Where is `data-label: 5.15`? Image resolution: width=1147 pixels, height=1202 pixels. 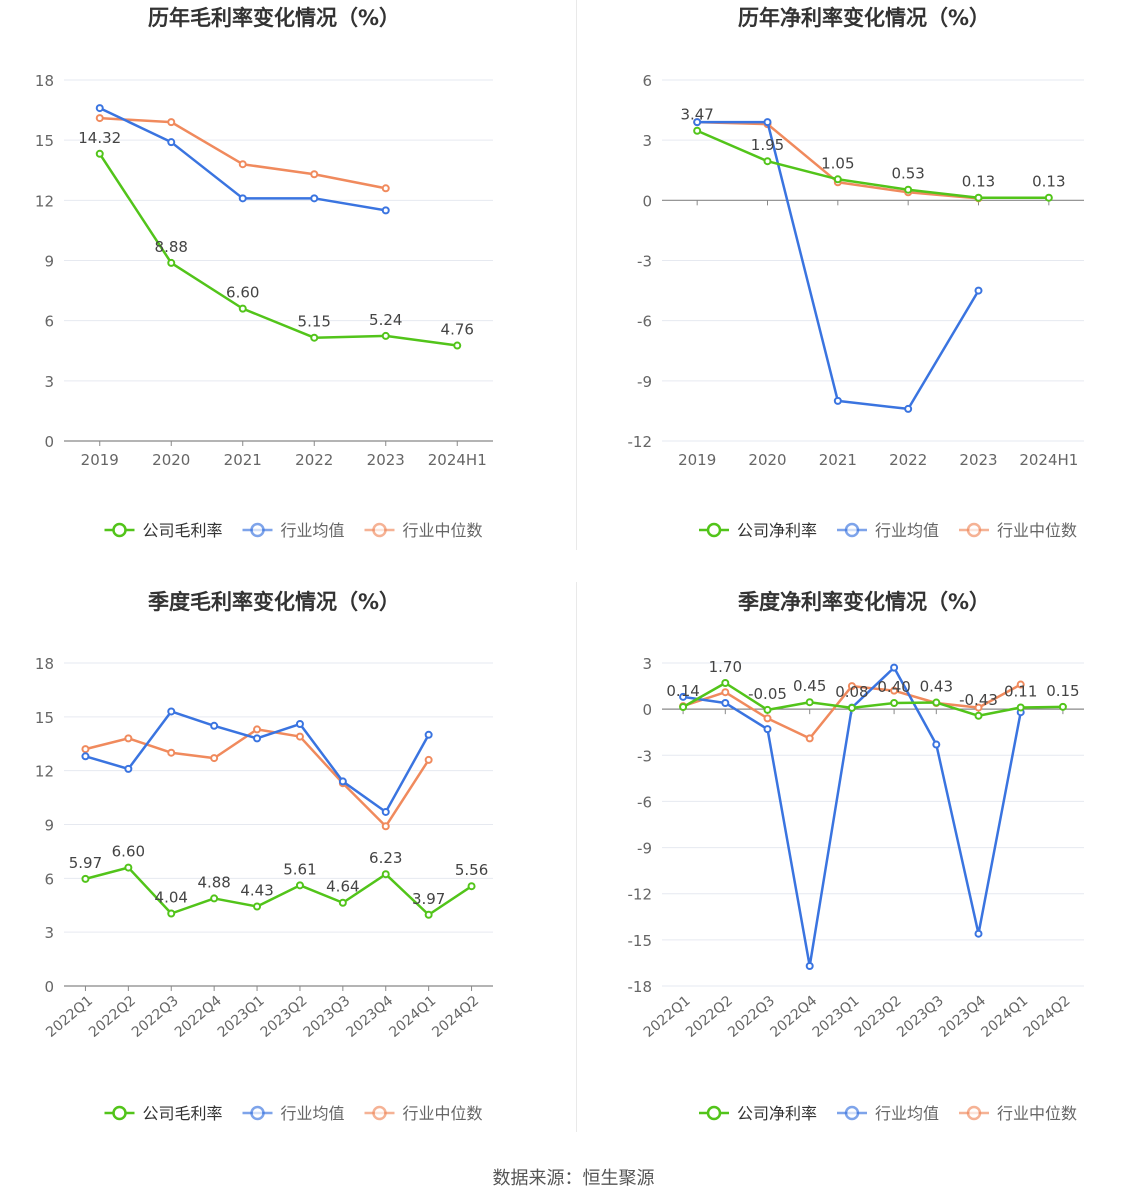 data-label: 5.15 is located at coordinates (314, 322).